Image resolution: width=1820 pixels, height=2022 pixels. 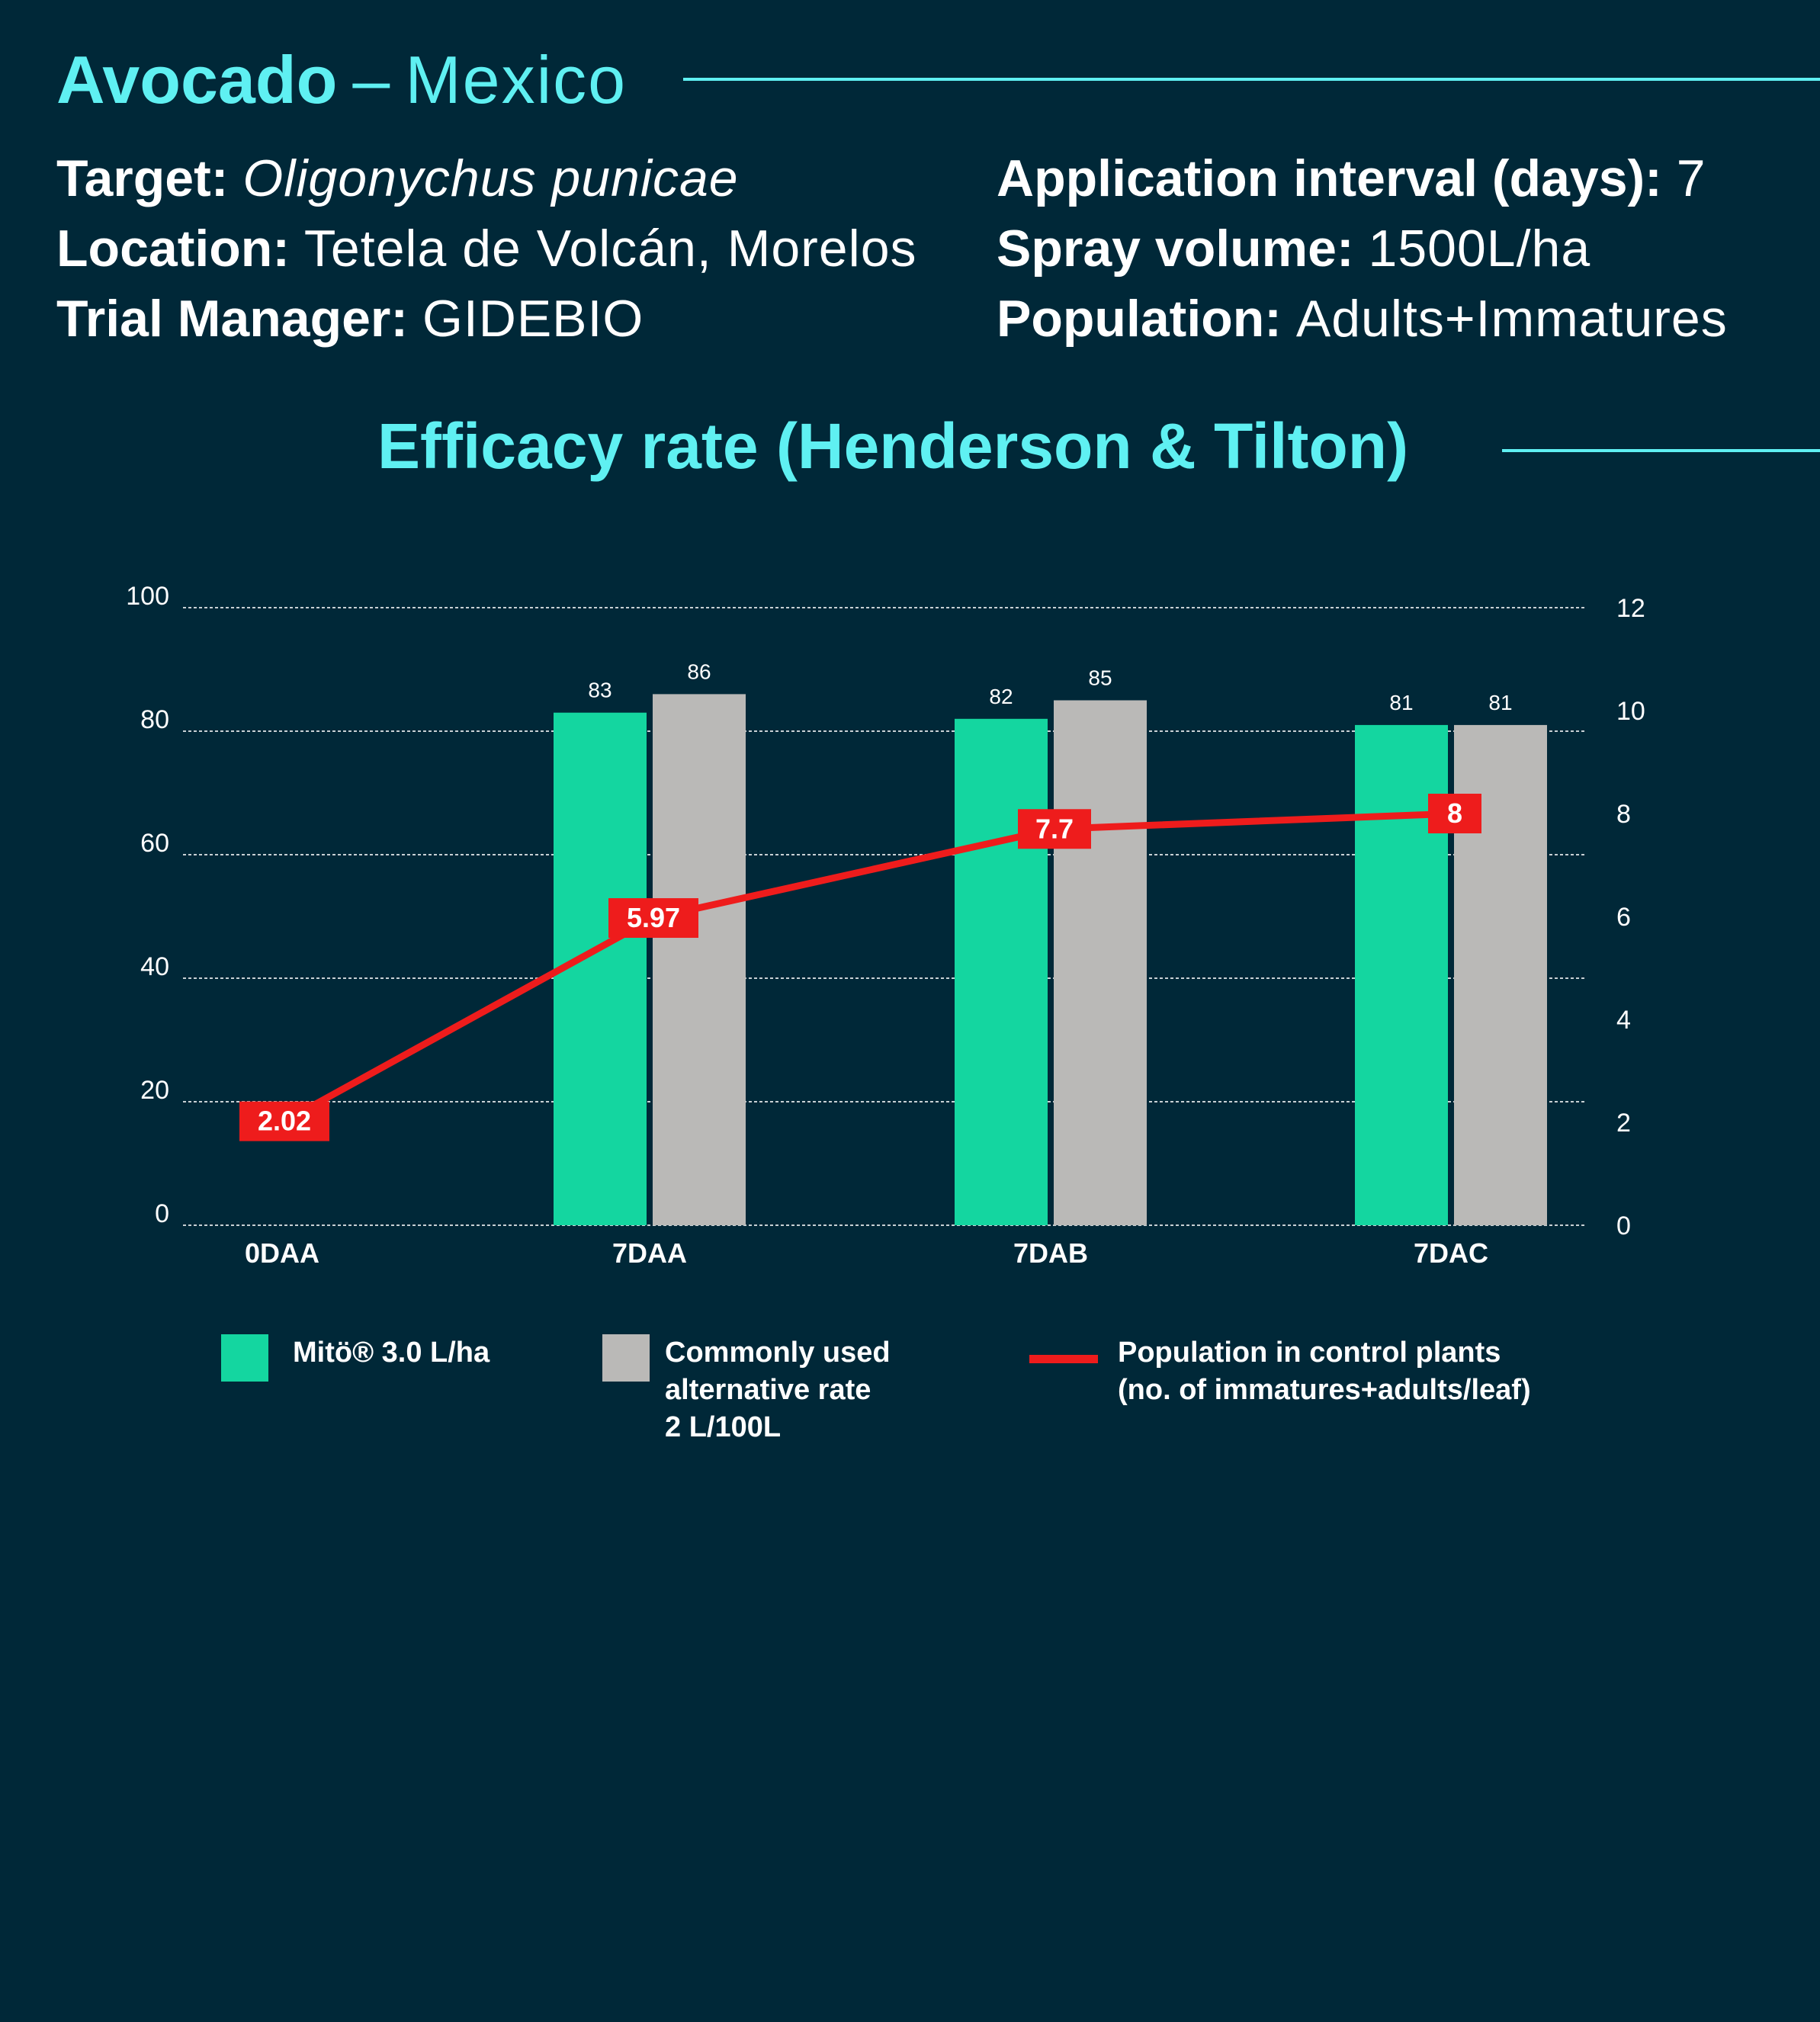 What do you see at coordinates (599, 690) in the screenshot?
I see `bar-data-label: 83` at bounding box center [599, 690].